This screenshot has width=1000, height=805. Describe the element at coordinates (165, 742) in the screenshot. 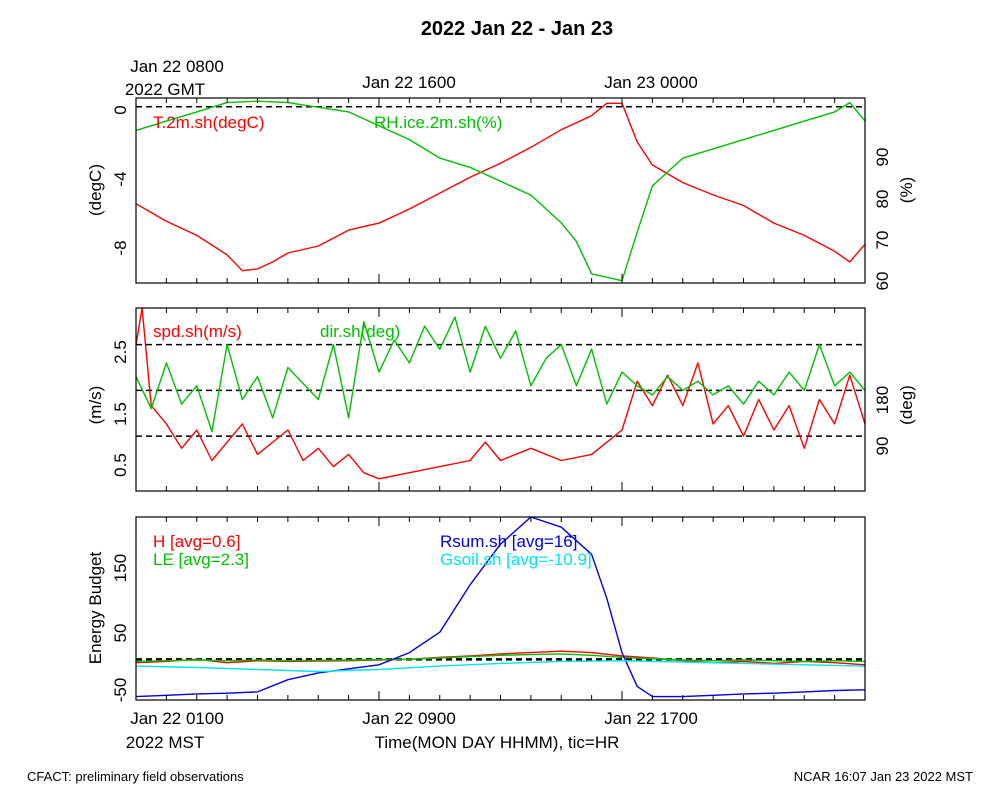

I see `bottom-year-label: 2022 MST` at that location.